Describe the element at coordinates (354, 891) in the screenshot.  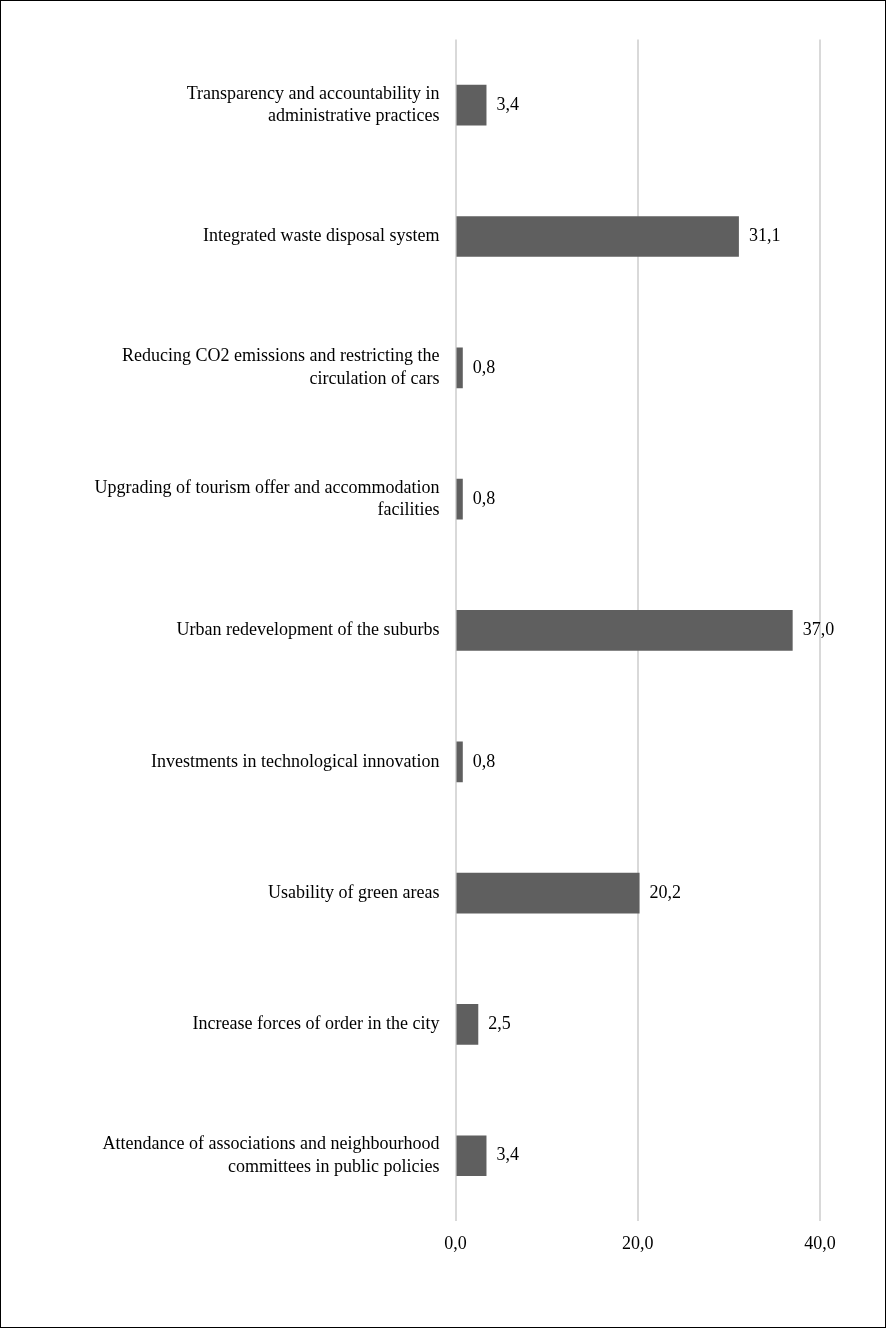
I see `y-tick-label: Usability of green areas` at that location.